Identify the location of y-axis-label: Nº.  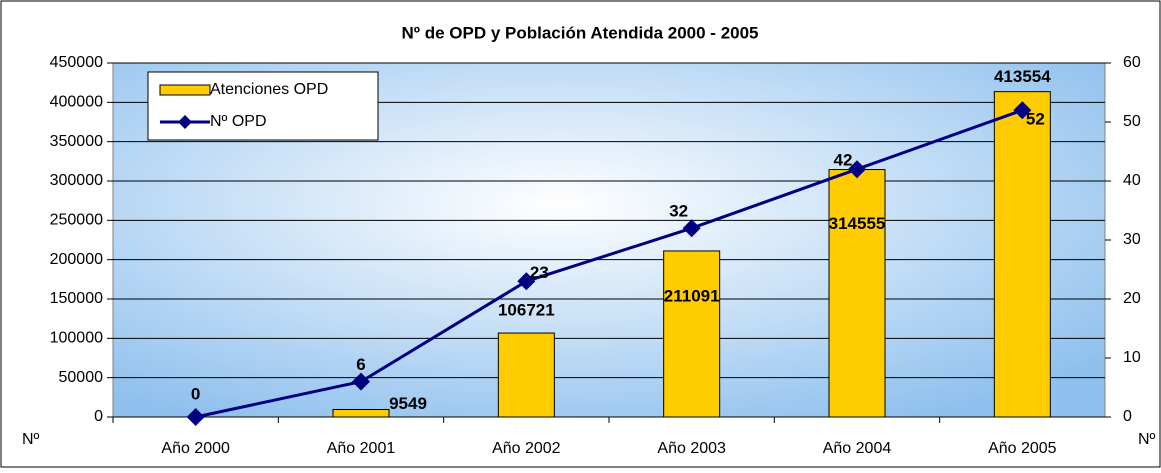
(31, 439).